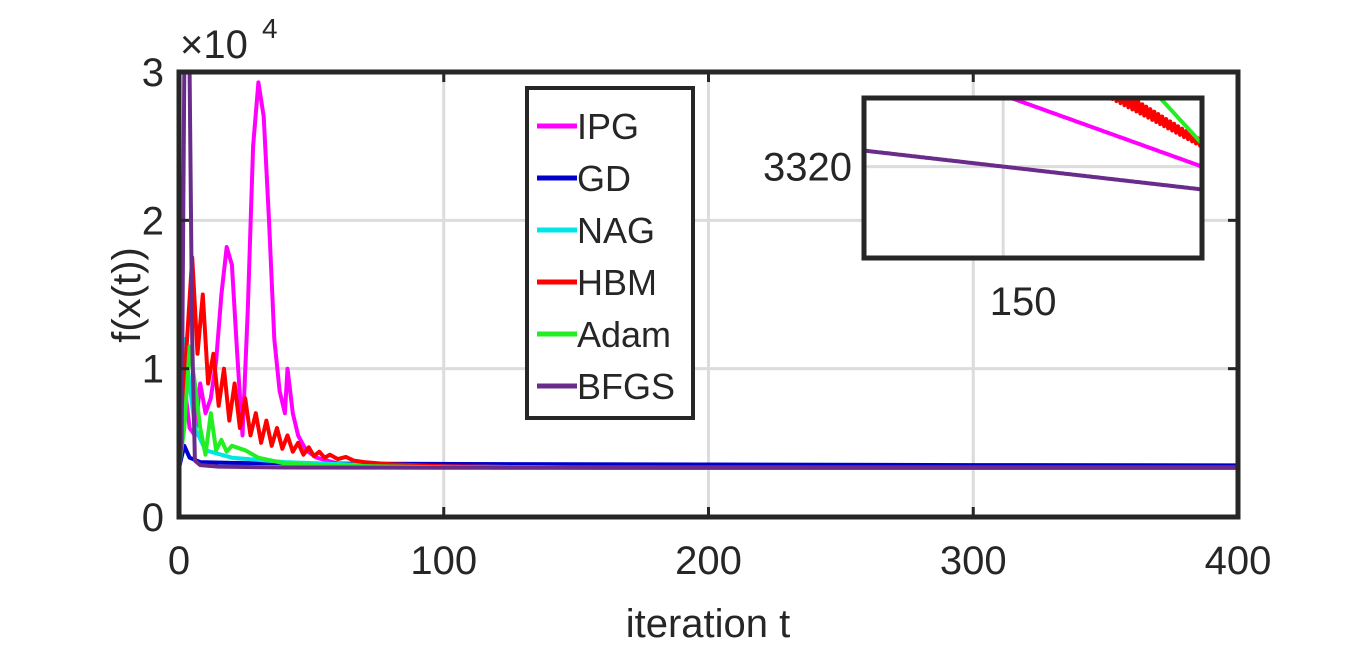 Image resolution: width=1366 pixels, height=651 pixels. I want to click on legend-label-ipg: IPG, so click(608, 126).